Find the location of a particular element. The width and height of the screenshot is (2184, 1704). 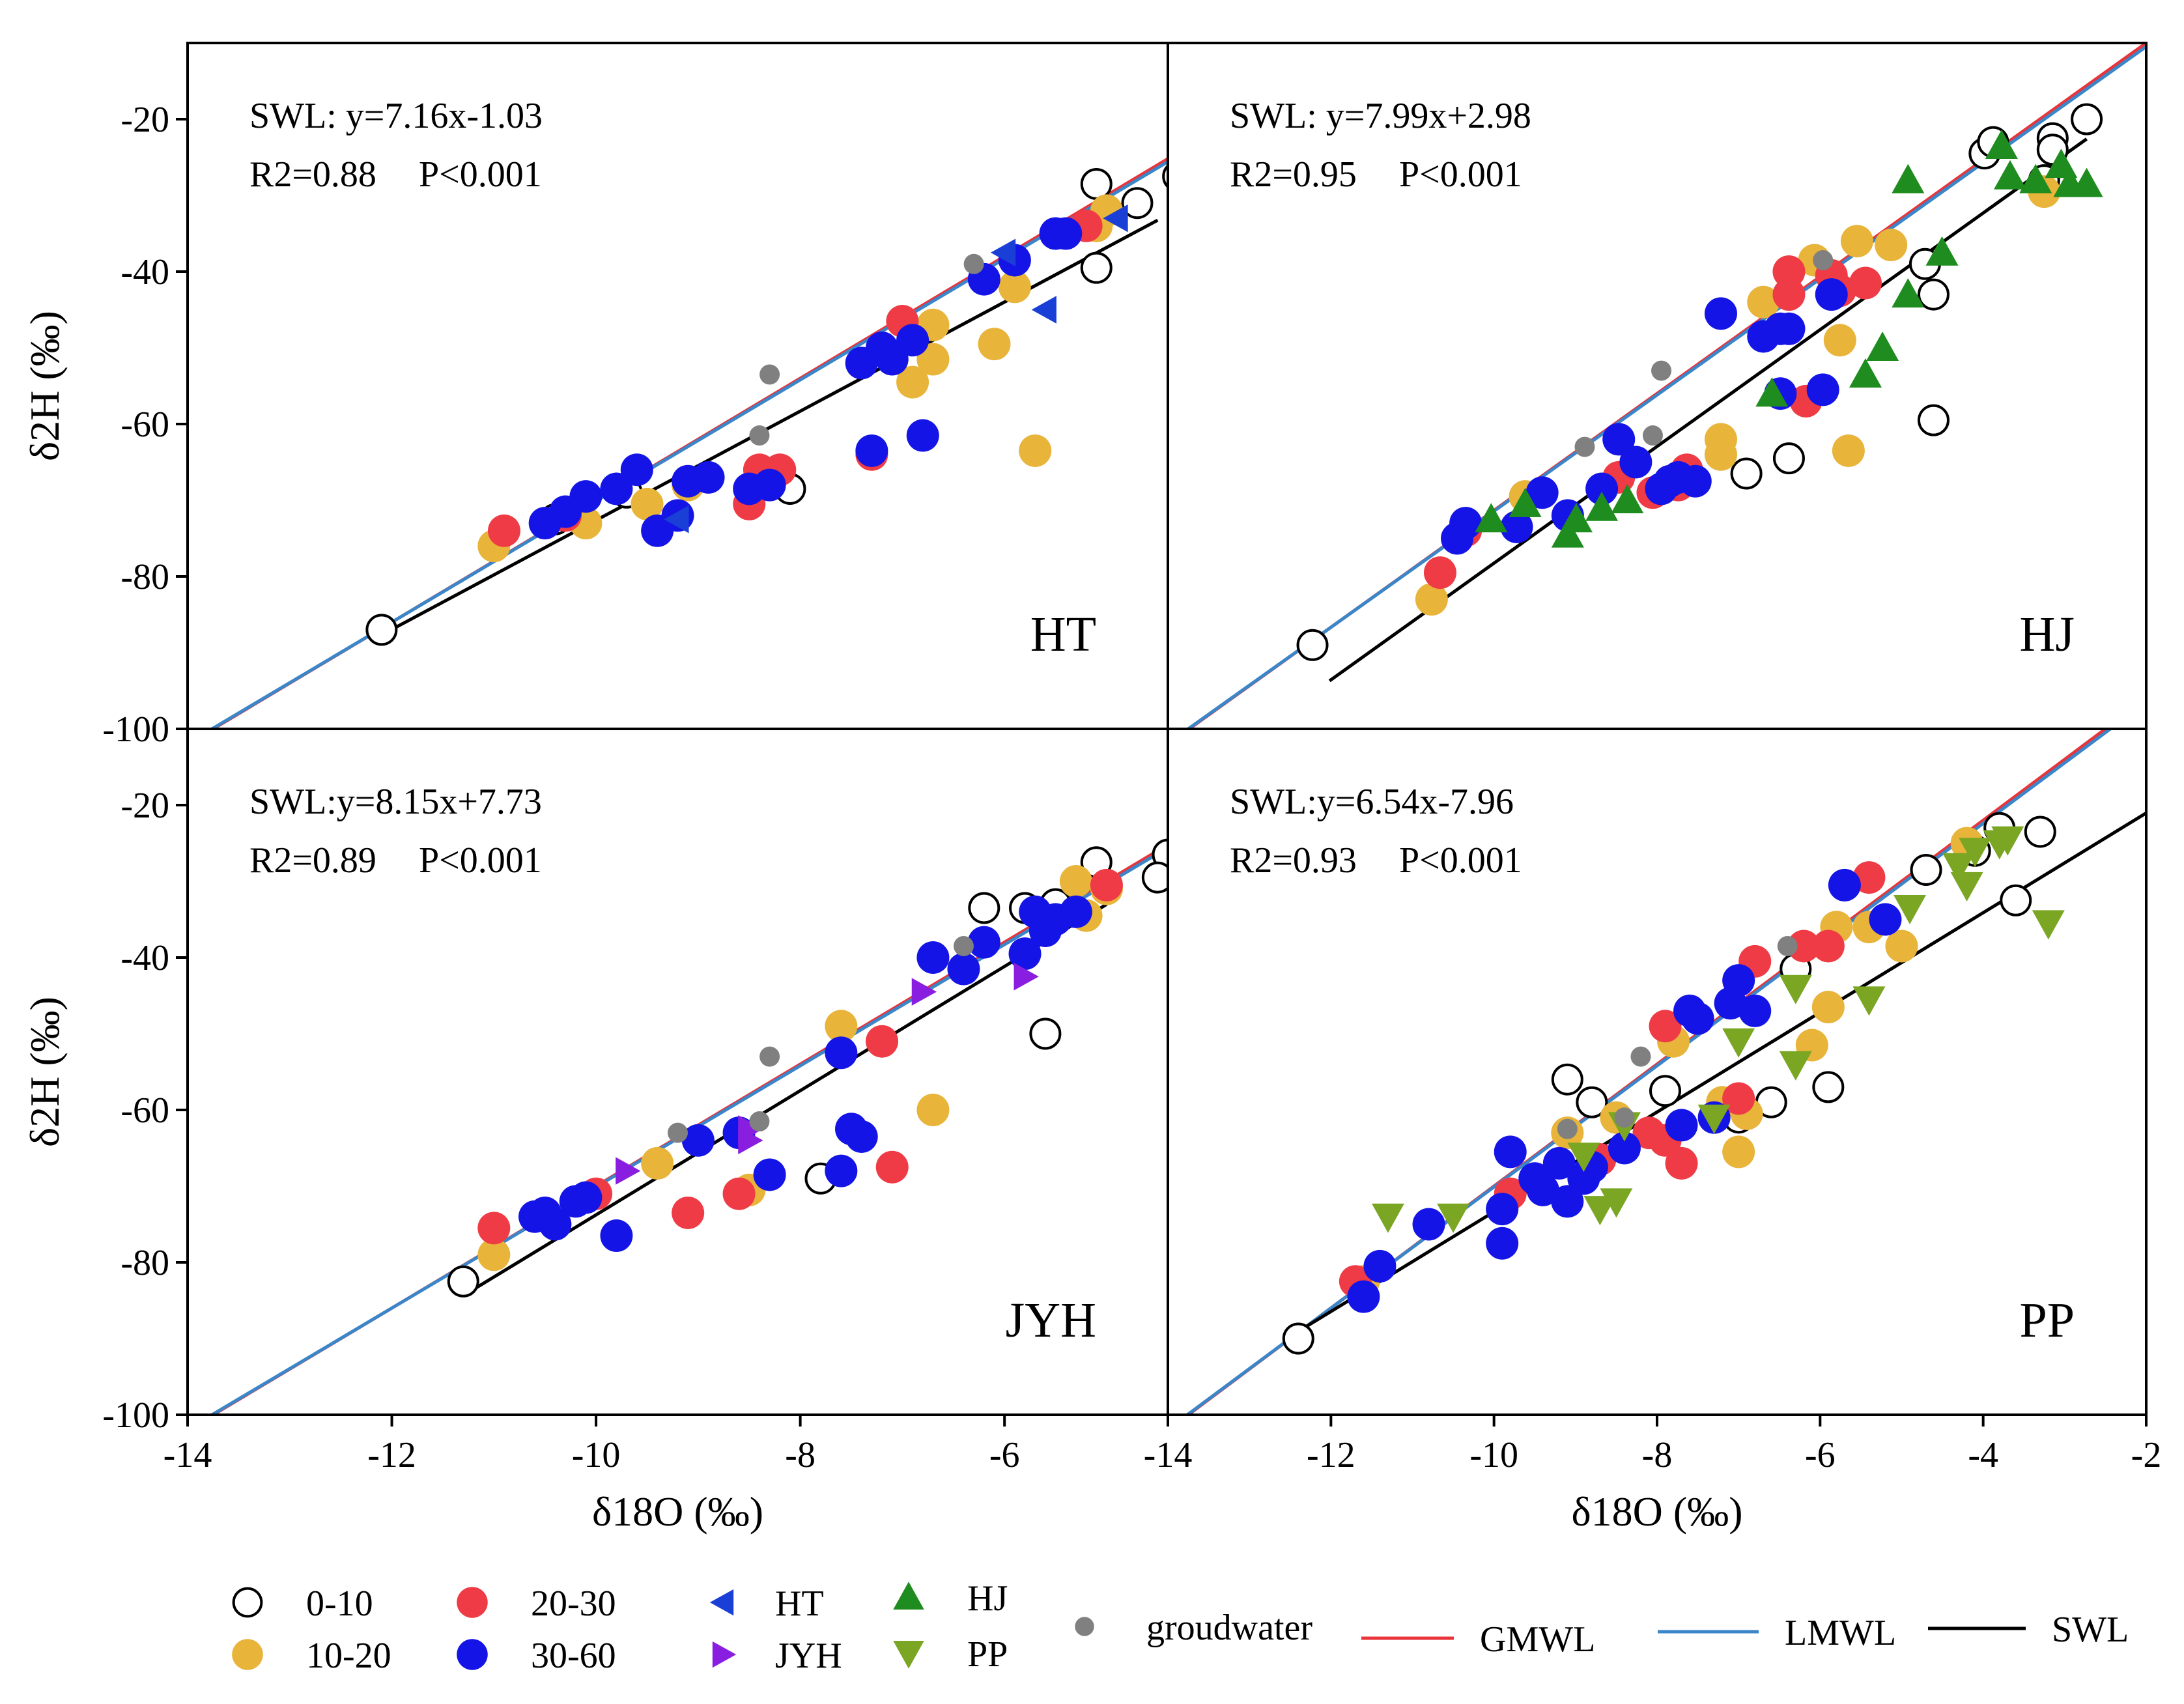

legend-label: SWL is located at coordinates (2090, 1630).